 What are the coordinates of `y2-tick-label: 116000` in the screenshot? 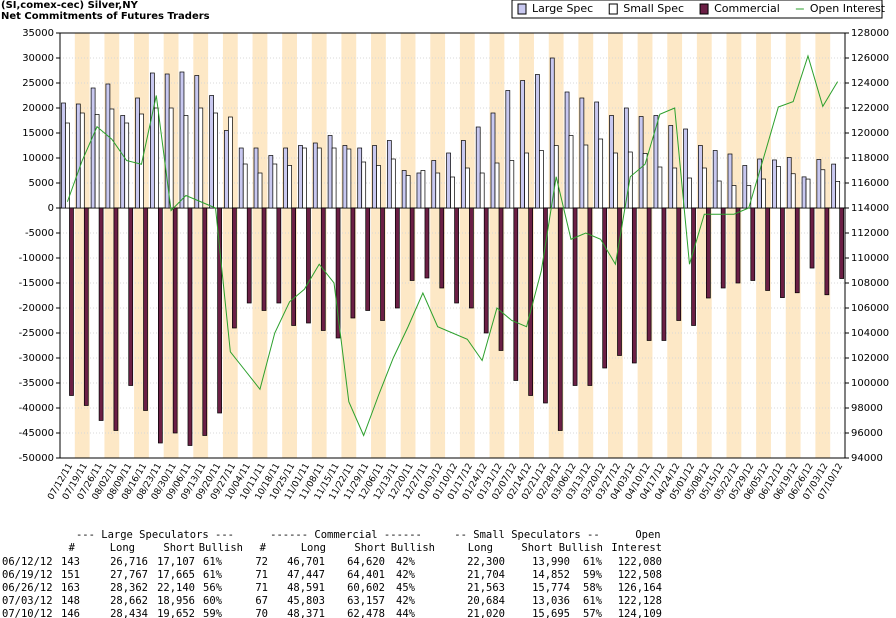 It's located at (870, 183).